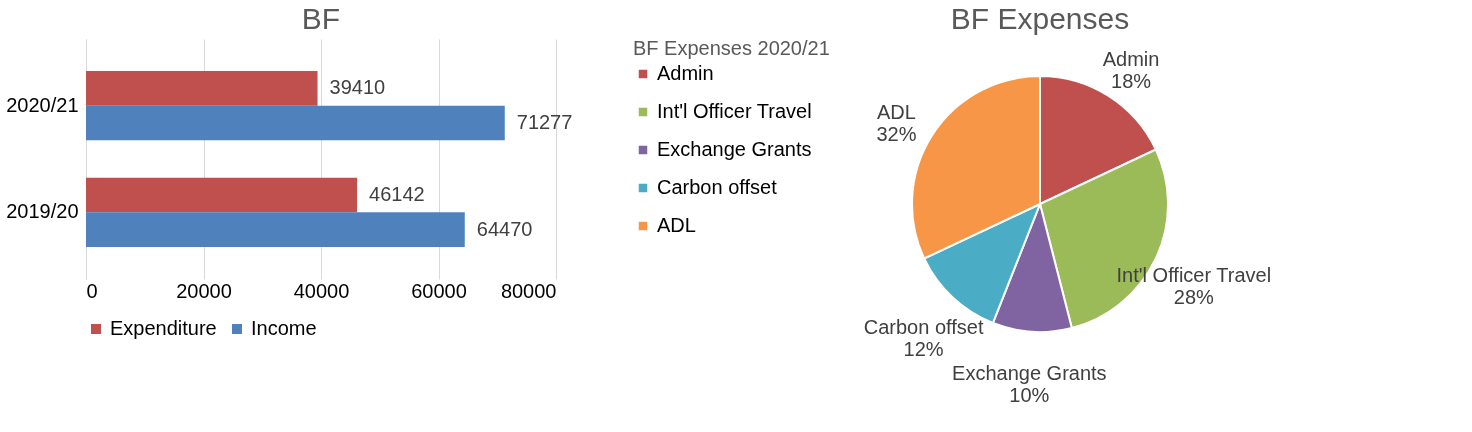 The width and height of the screenshot is (1472, 432). I want to click on data-label: 18%, so click(1131, 81).